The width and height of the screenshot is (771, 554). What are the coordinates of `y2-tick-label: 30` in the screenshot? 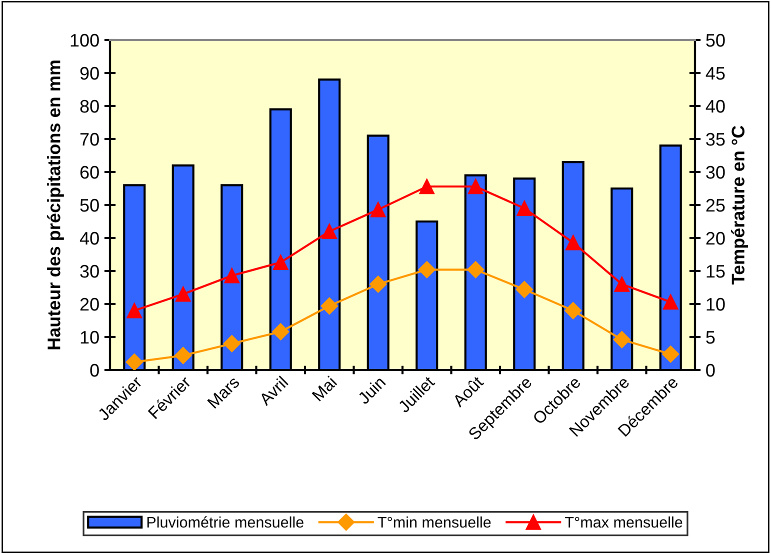 It's located at (715, 172).